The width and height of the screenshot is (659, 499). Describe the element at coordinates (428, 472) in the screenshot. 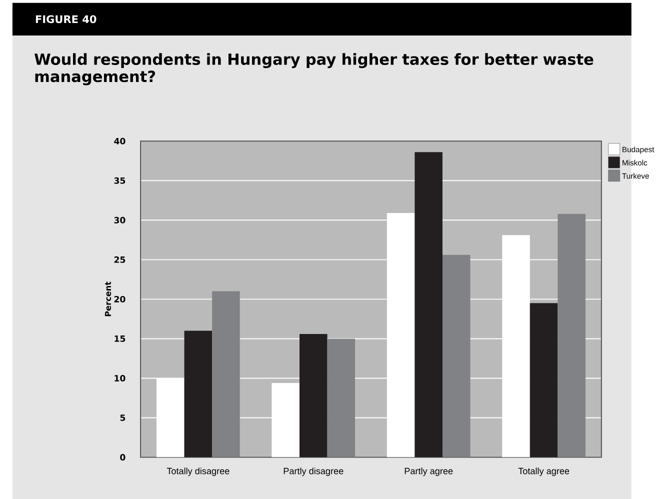

I see `x-tick-label: Partly agree` at that location.